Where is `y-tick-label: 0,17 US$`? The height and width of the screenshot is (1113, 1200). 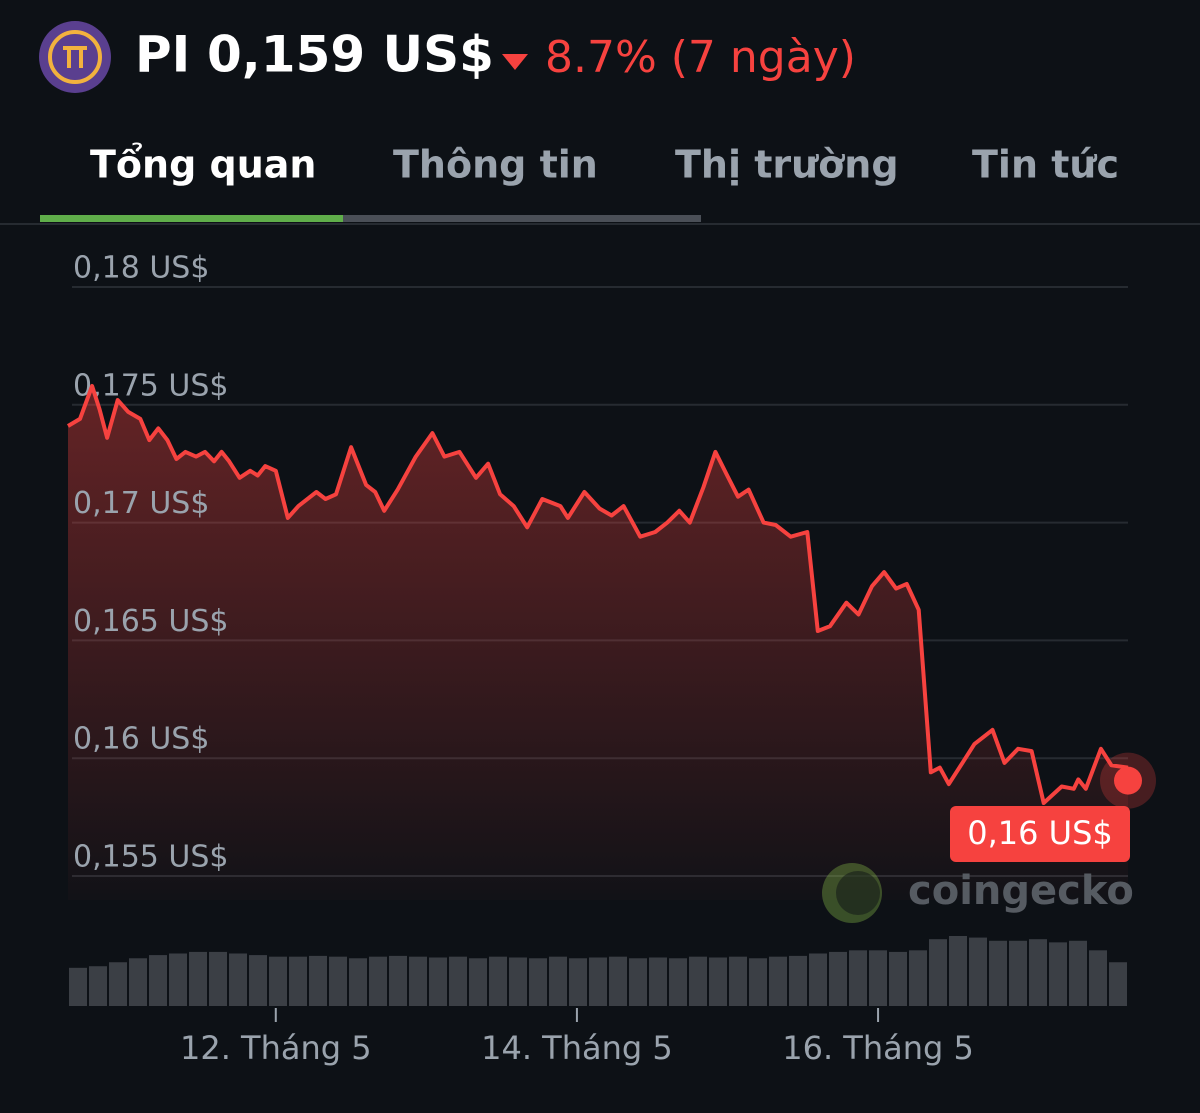 y-tick-label: 0,17 US$ is located at coordinates (141, 503).